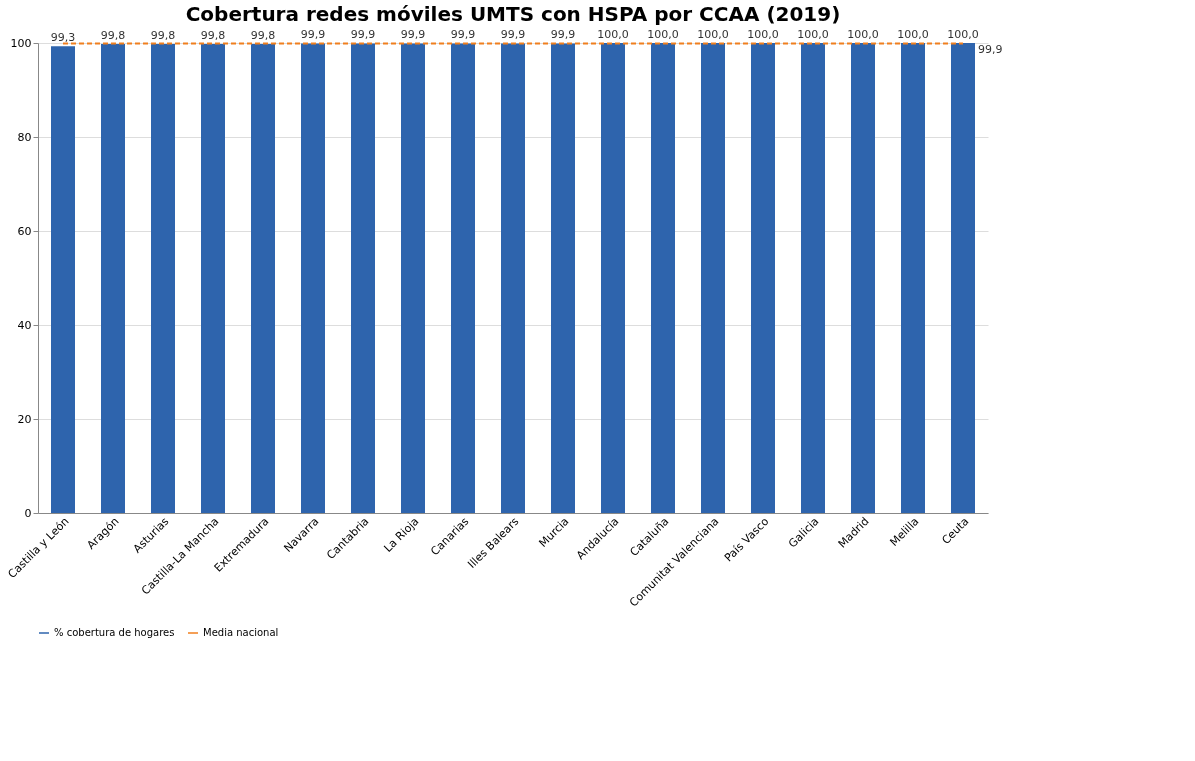  What do you see at coordinates (24, 419) in the screenshot?
I see `y-tick-label: 20` at bounding box center [24, 419].